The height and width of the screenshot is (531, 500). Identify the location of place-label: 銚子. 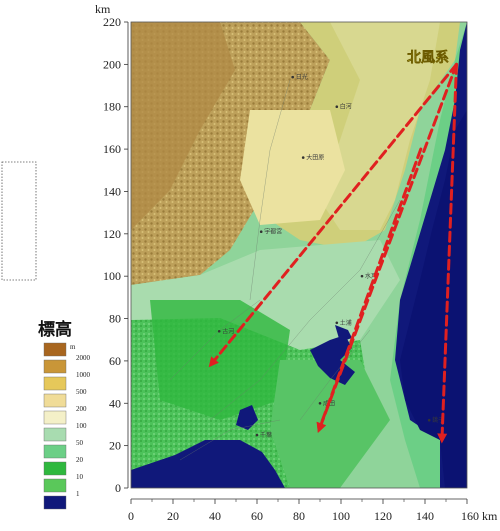
(438, 420).